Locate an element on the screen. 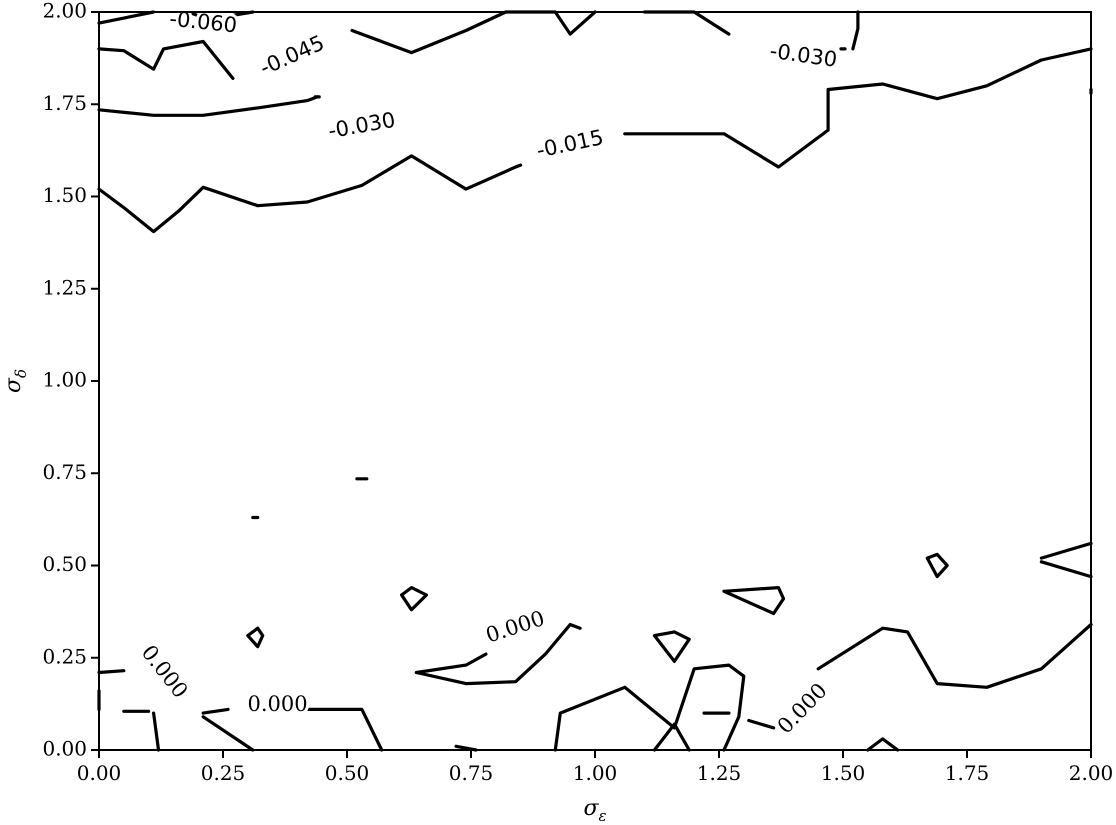 Image resolution: width=1116 pixels, height=825 pixels. x-tick-label: 1.50 is located at coordinates (843, 773).